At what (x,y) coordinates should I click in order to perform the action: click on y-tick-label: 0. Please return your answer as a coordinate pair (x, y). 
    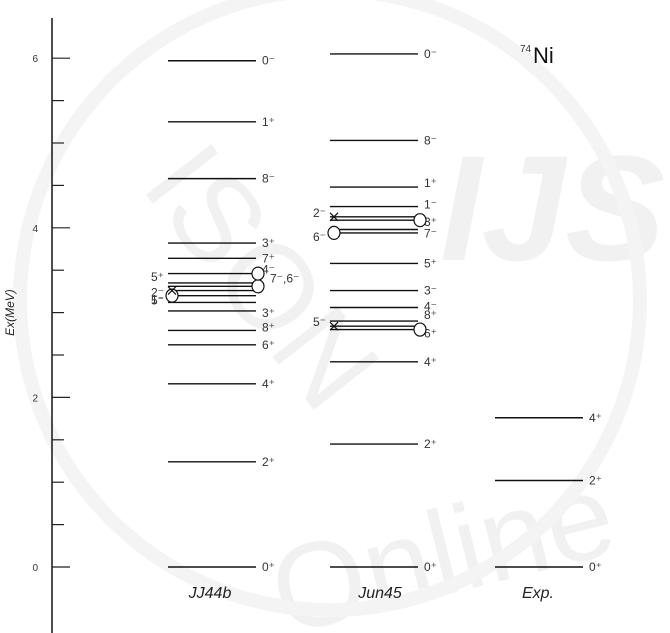
    Looking at the image, I should click on (35, 568).